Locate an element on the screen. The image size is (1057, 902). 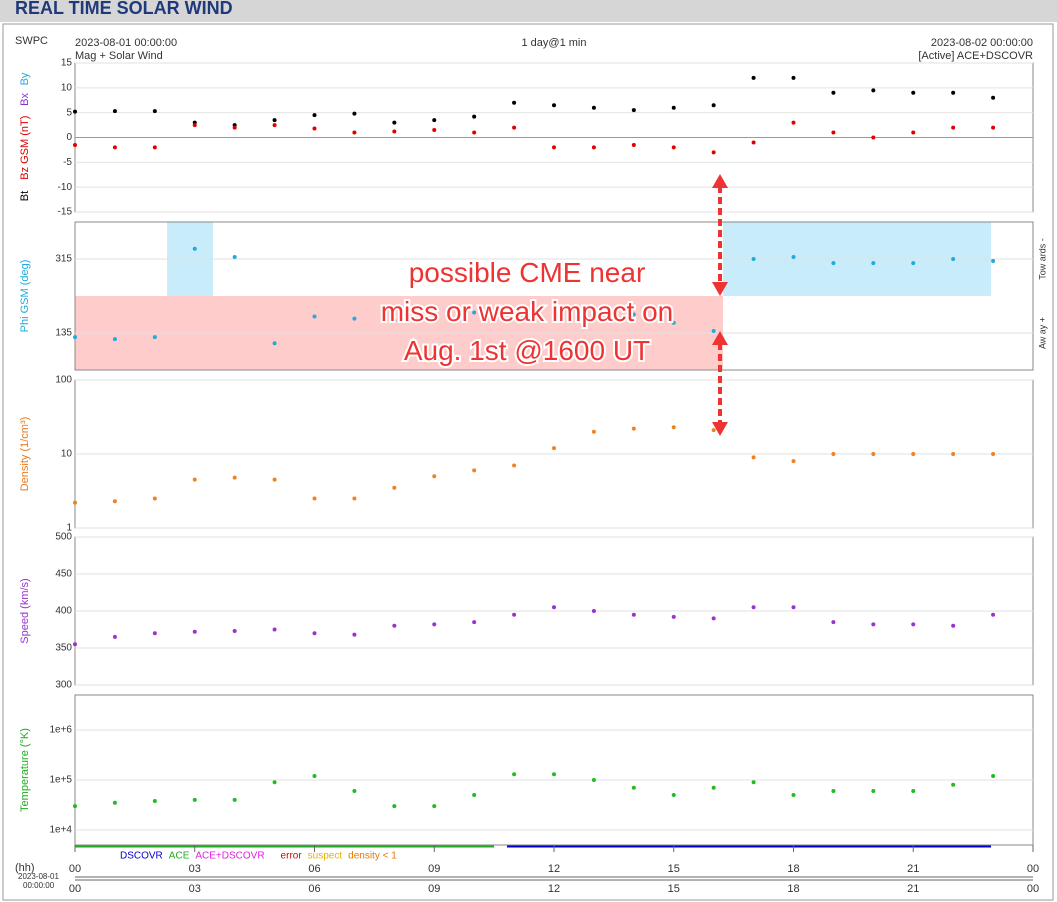
annotation-line: miss or weak impact on is located at coordinates (527, 311).